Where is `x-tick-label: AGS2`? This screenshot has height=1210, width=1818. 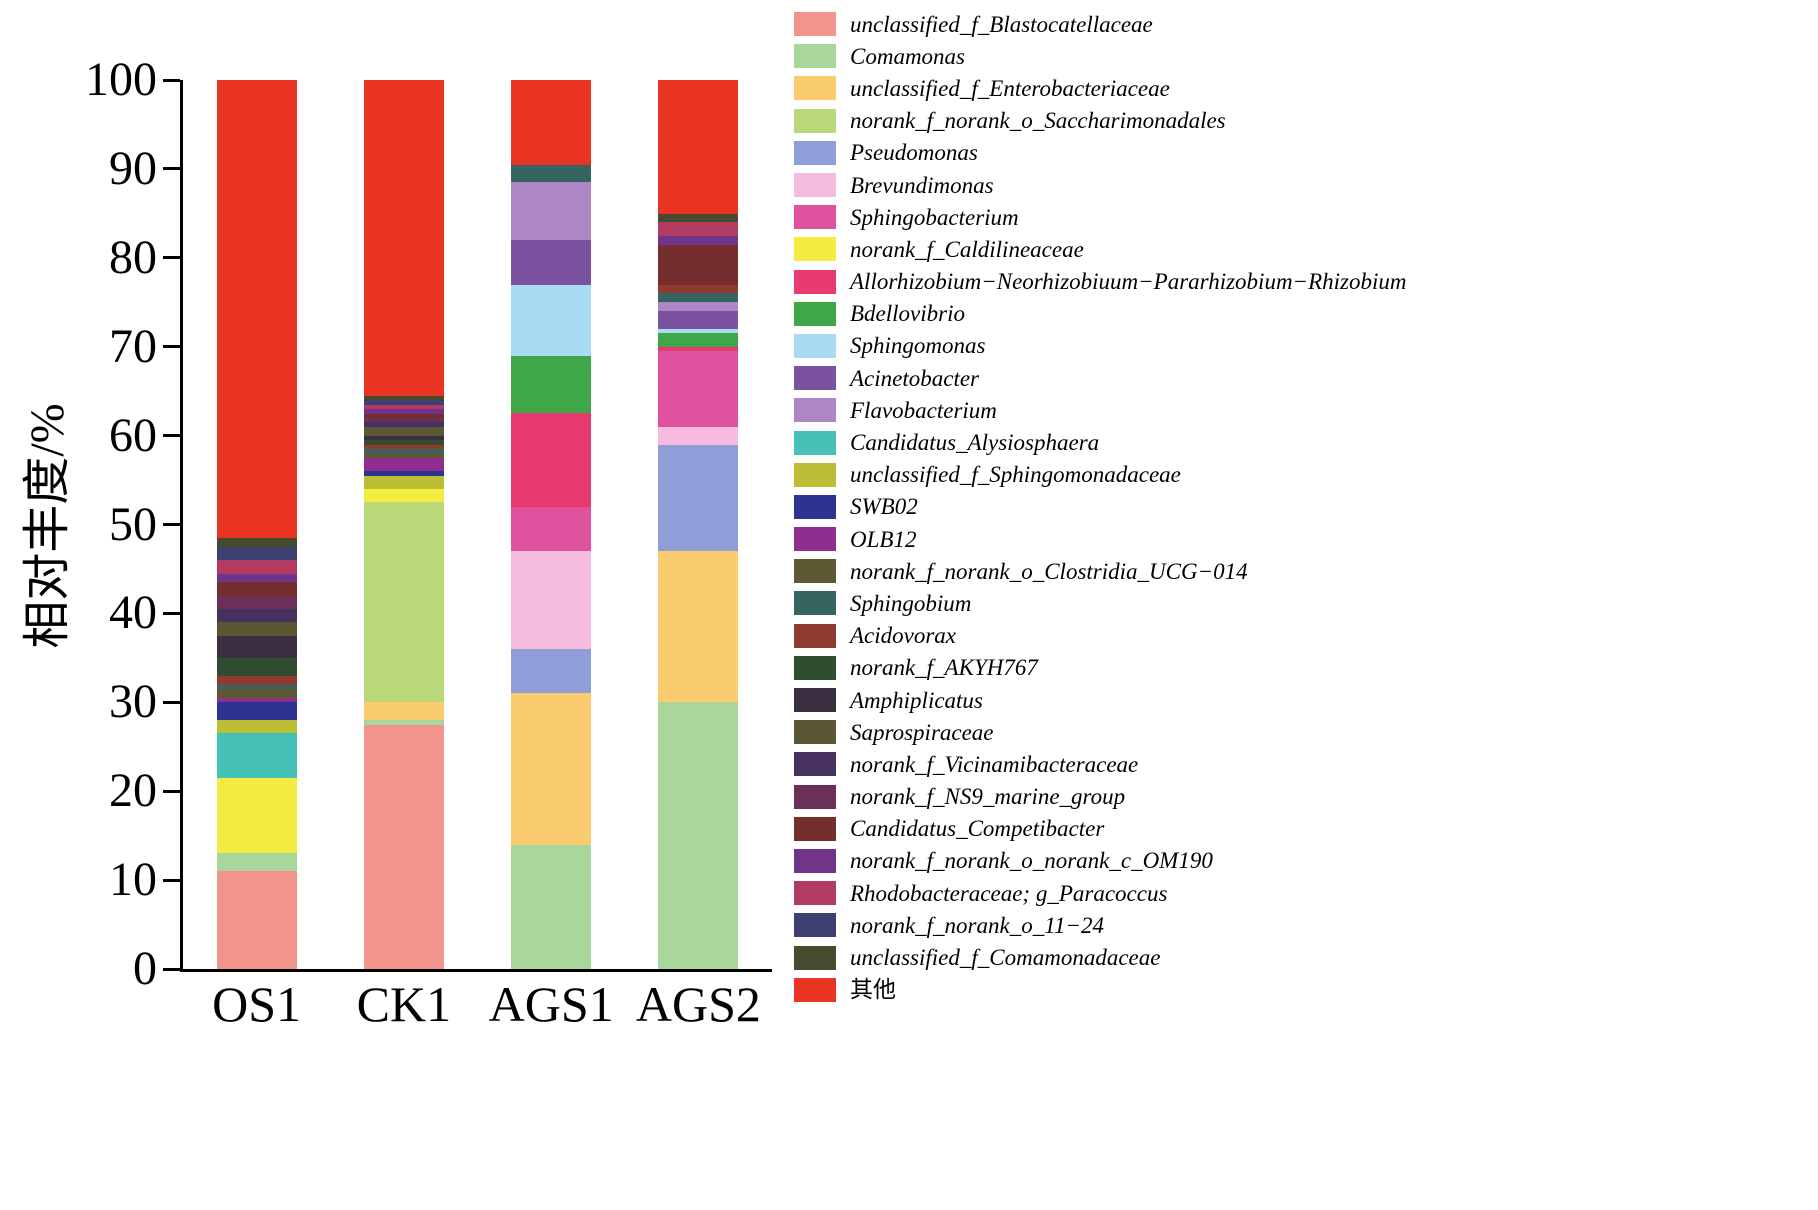 x-tick-label: AGS2 is located at coordinates (698, 1004).